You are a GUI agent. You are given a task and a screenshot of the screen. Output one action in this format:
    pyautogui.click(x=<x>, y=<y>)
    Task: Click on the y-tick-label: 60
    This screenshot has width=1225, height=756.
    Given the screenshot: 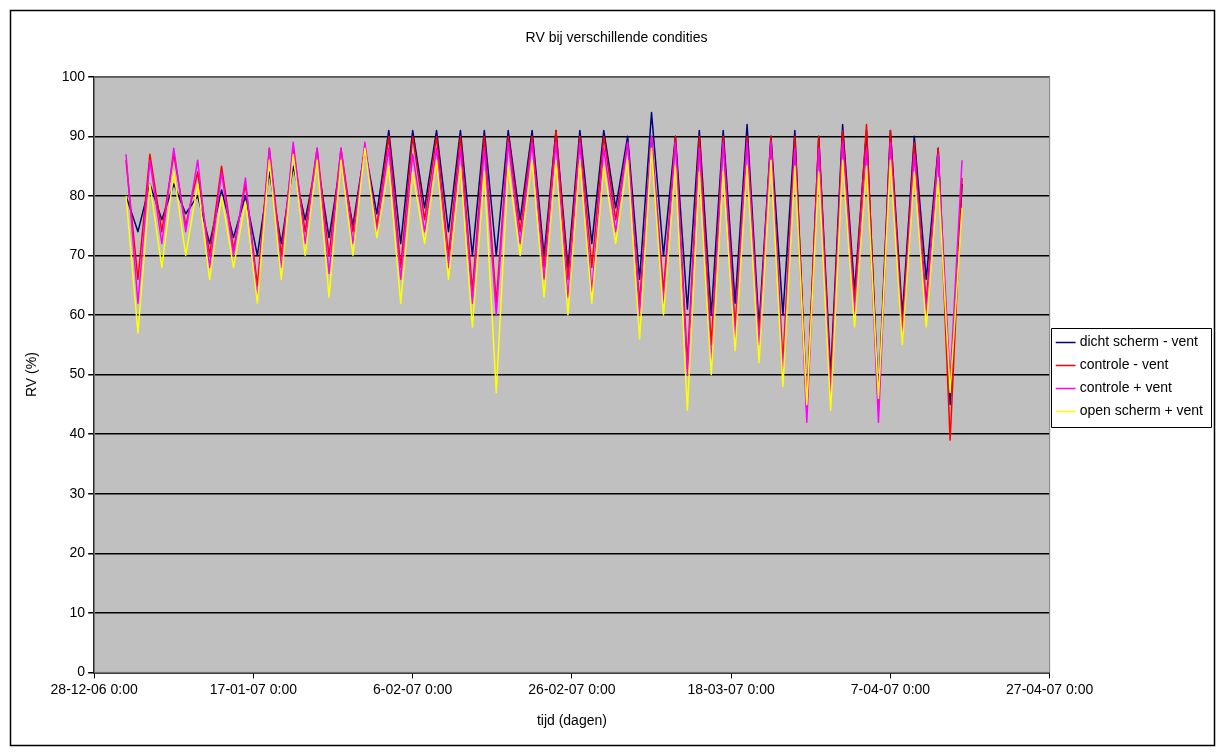 What is the action you would take?
    pyautogui.click(x=77, y=313)
    